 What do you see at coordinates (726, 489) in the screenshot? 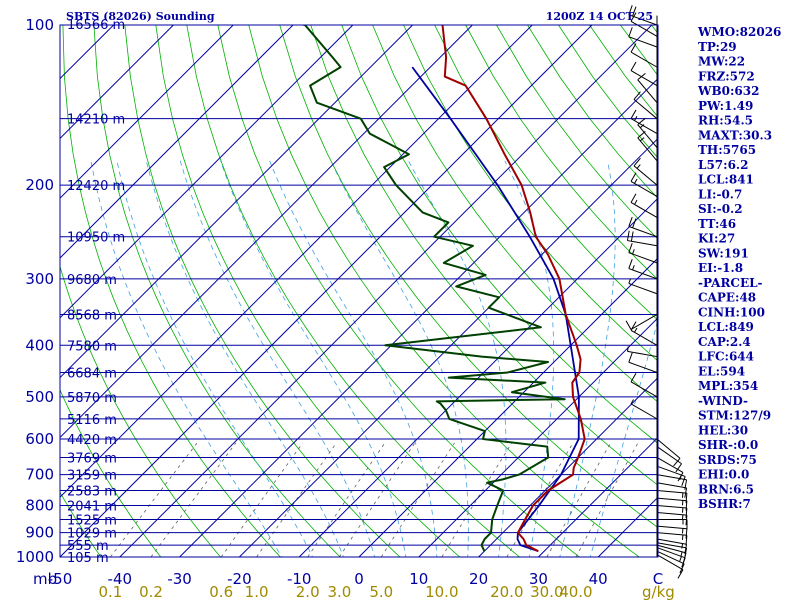
I see `index-entry: BRN:6.5` at bounding box center [726, 489].